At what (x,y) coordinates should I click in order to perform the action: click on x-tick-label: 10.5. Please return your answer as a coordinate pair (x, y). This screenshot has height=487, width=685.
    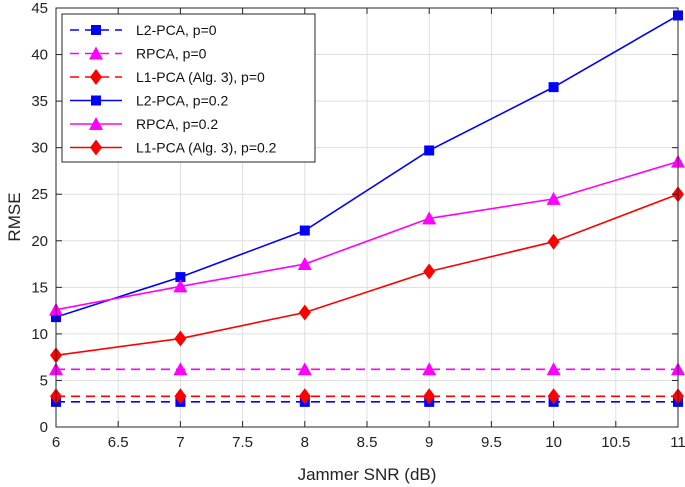
    Looking at the image, I should click on (615, 442).